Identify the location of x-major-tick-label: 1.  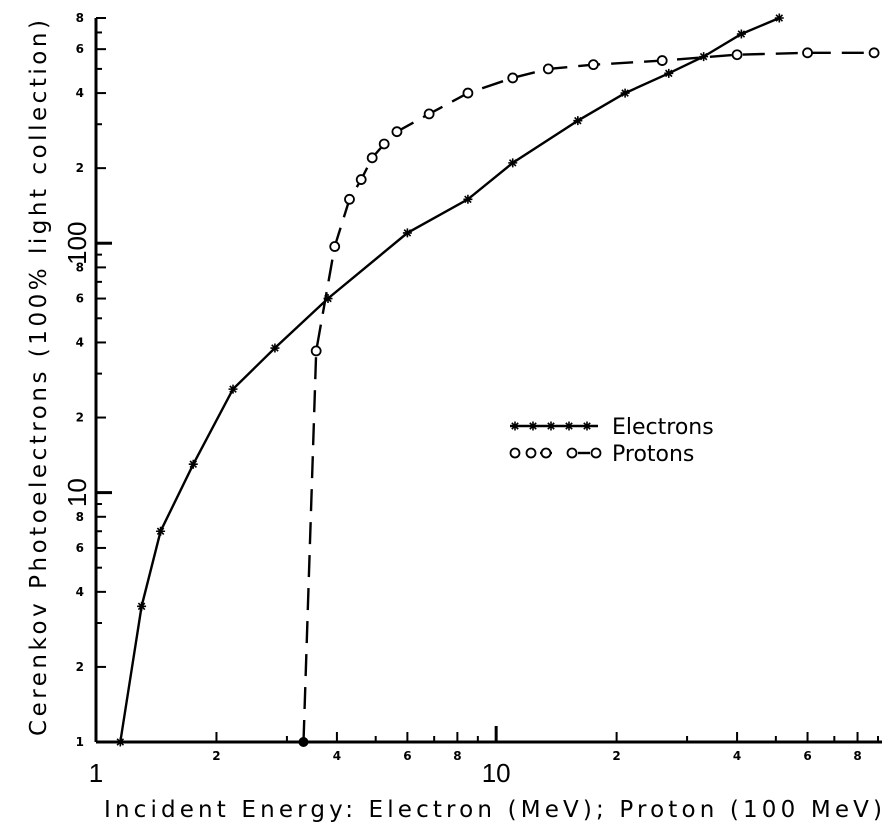
(96, 773).